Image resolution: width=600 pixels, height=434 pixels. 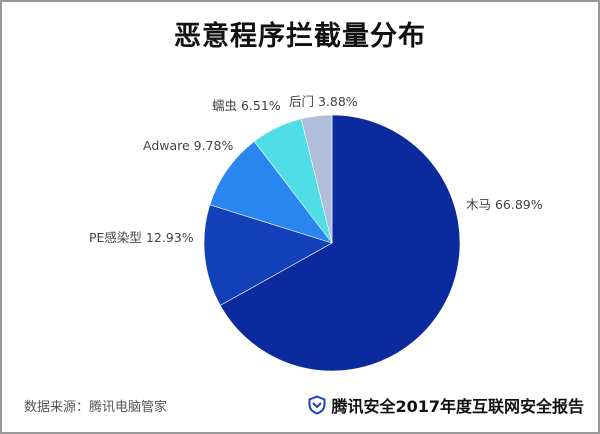 What do you see at coordinates (271, 192) in the screenshot?
I see `pie-slice-adware` at bounding box center [271, 192].